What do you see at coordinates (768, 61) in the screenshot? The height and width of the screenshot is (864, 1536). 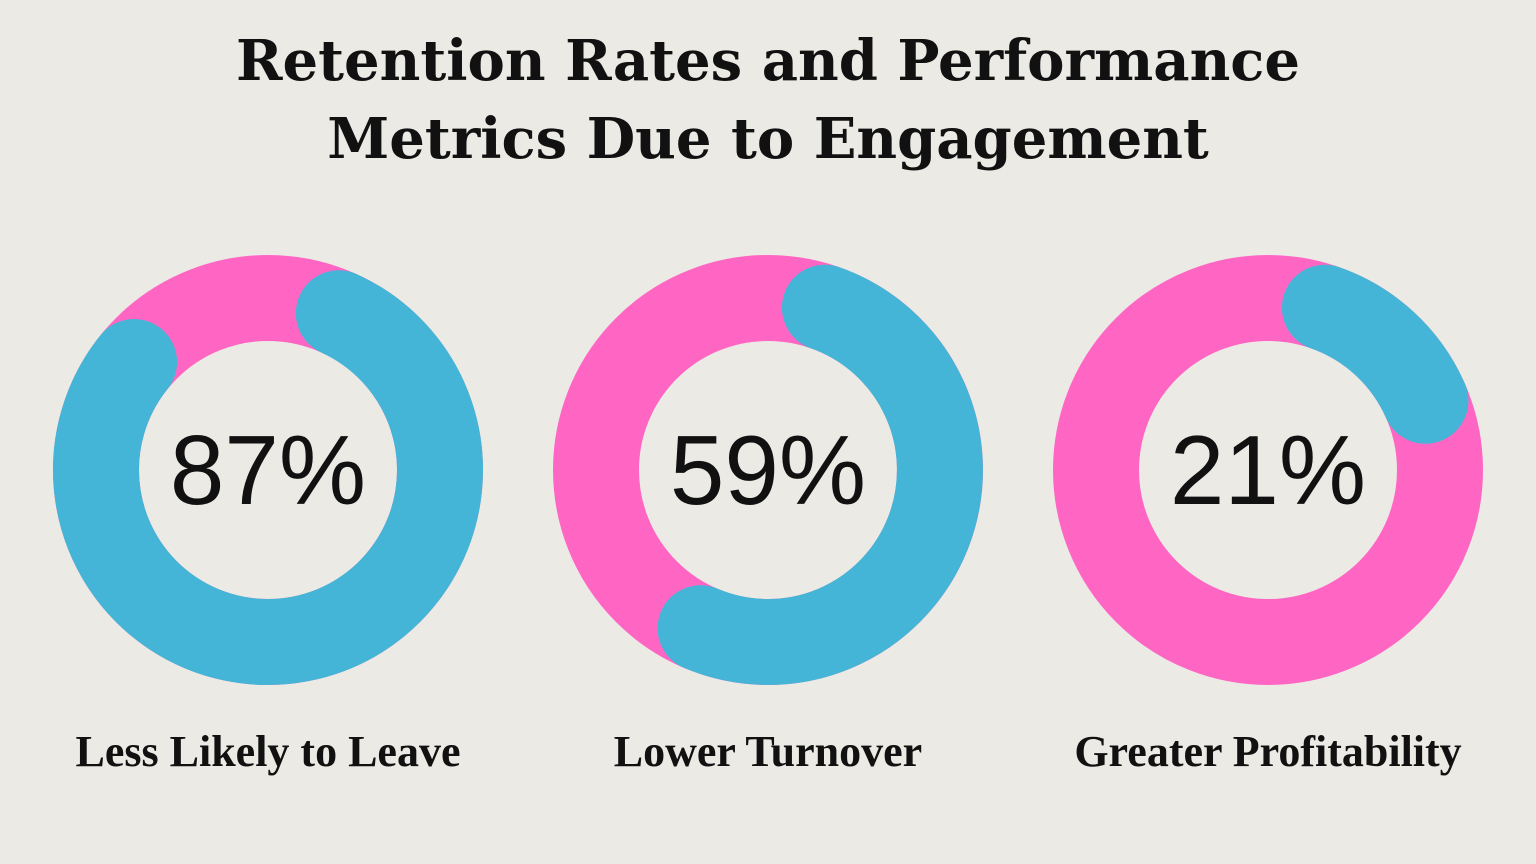 I see `chart-title-line-1: Retention Rates and Performance` at bounding box center [768, 61].